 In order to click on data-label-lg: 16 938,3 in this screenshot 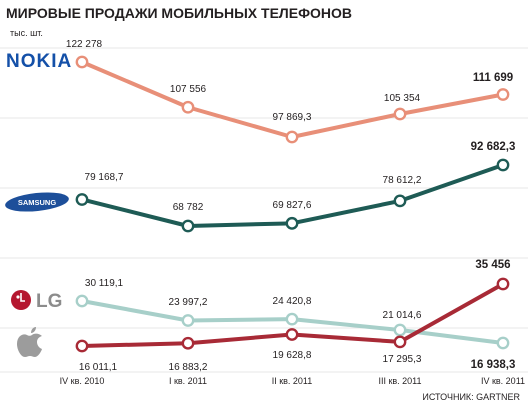, I will do `click(493, 365)`.